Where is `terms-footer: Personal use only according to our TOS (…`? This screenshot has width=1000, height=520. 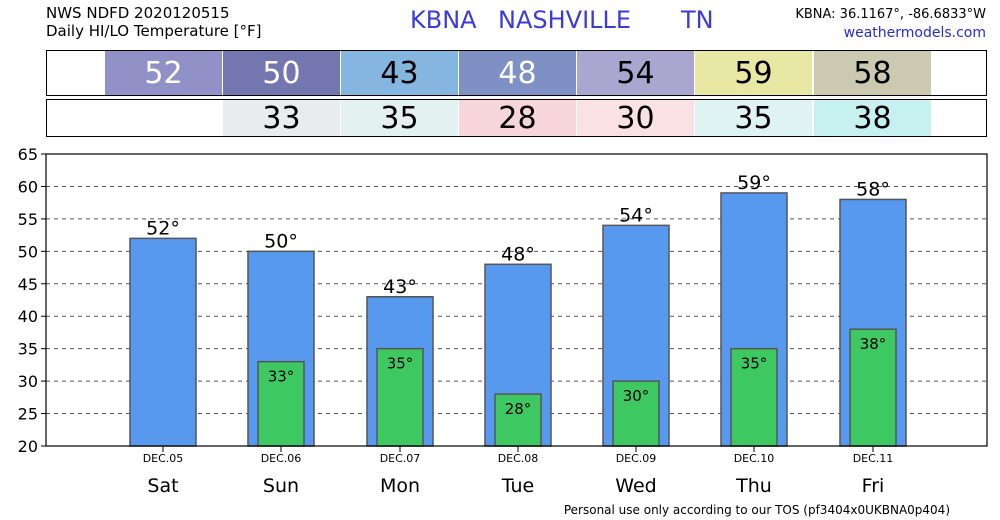
terms-footer: Personal use only according to our TOS (… is located at coordinates (756, 510).